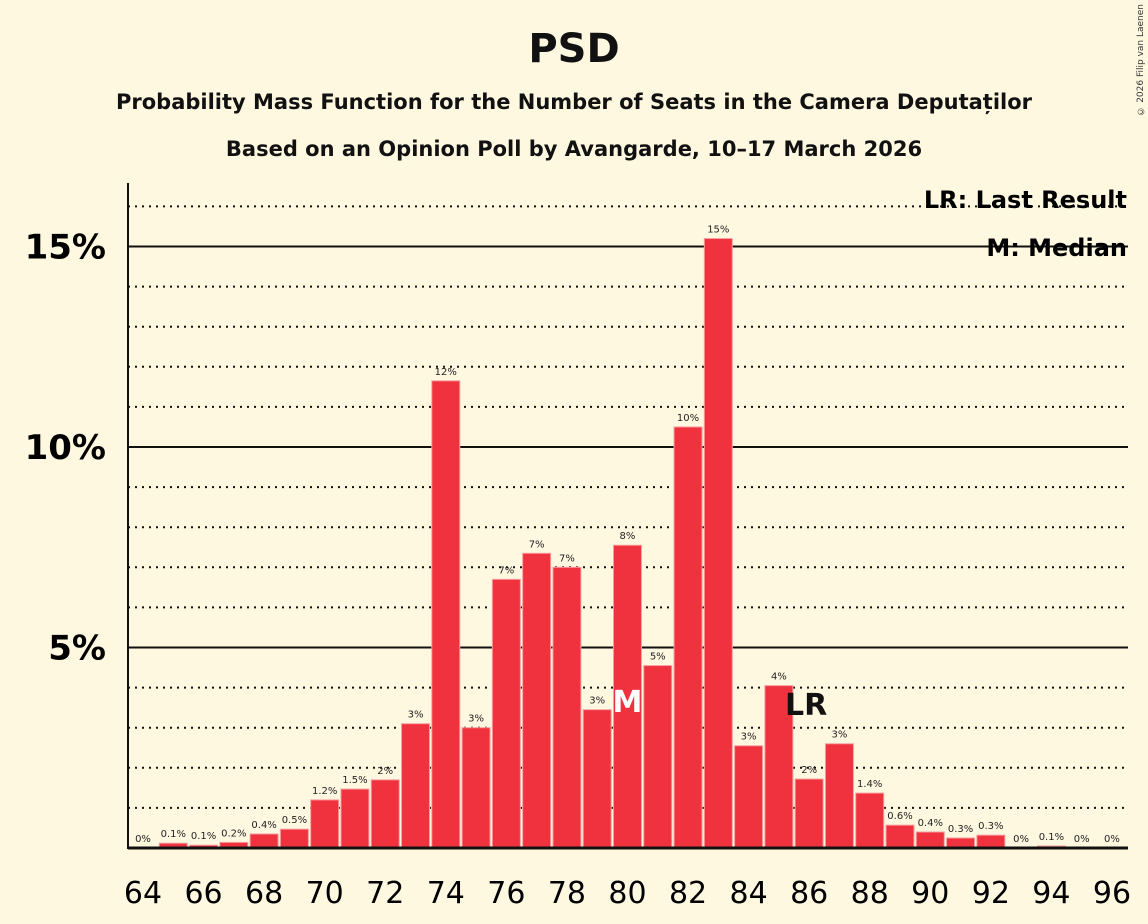 This screenshot has height=924, width=1148. I want to click on last-result-marker: LR, so click(806, 705).